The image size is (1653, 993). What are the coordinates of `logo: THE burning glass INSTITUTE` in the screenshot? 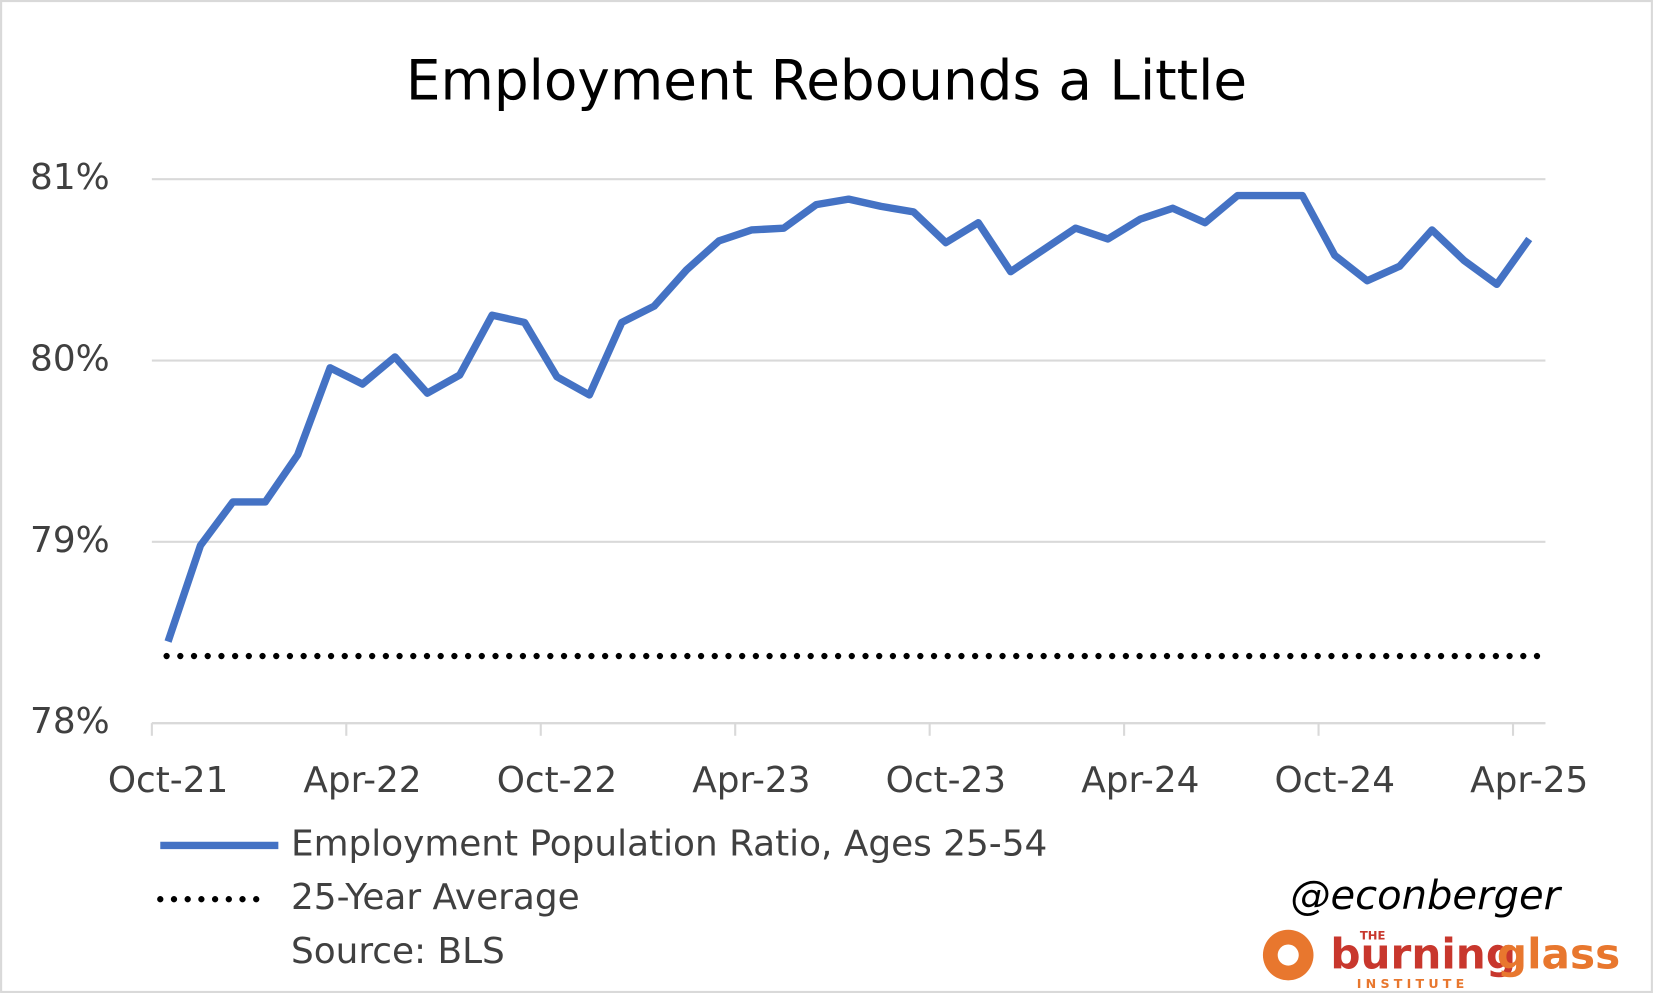 It's located at (1441, 960).